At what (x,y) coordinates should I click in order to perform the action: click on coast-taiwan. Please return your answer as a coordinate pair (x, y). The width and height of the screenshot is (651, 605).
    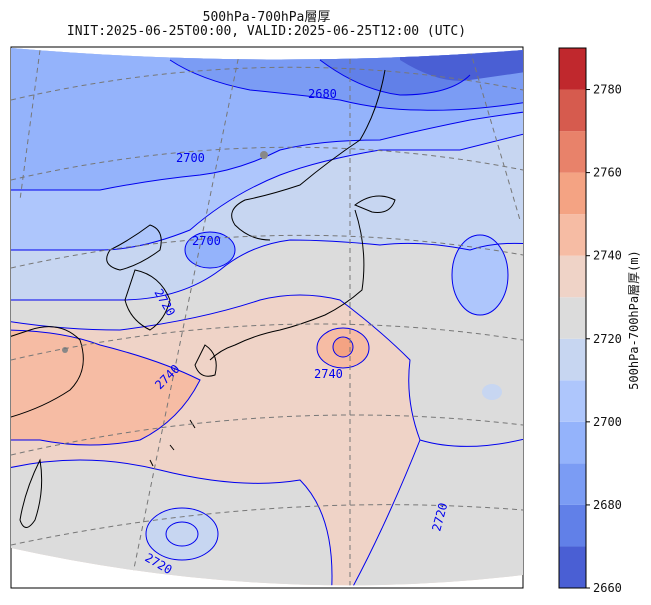
    Looking at the image, I should click on (31, 493).